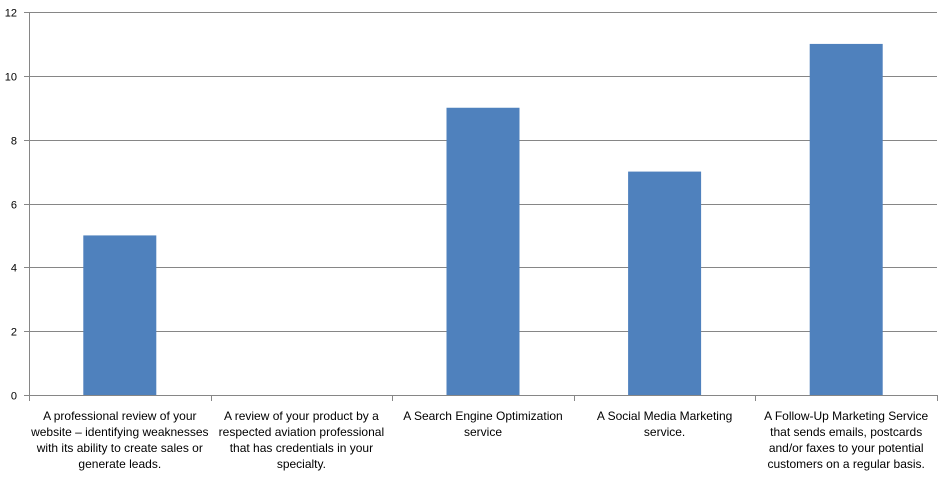 This screenshot has height=486, width=948. Describe the element at coordinates (846, 432) in the screenshot. I see `x-tick-label-line: that sends emails, postcards` at that location.